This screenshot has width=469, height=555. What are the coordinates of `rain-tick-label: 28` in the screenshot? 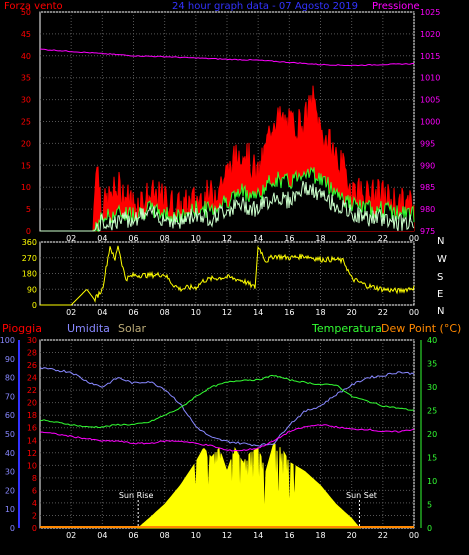 It's located at (32, 353).